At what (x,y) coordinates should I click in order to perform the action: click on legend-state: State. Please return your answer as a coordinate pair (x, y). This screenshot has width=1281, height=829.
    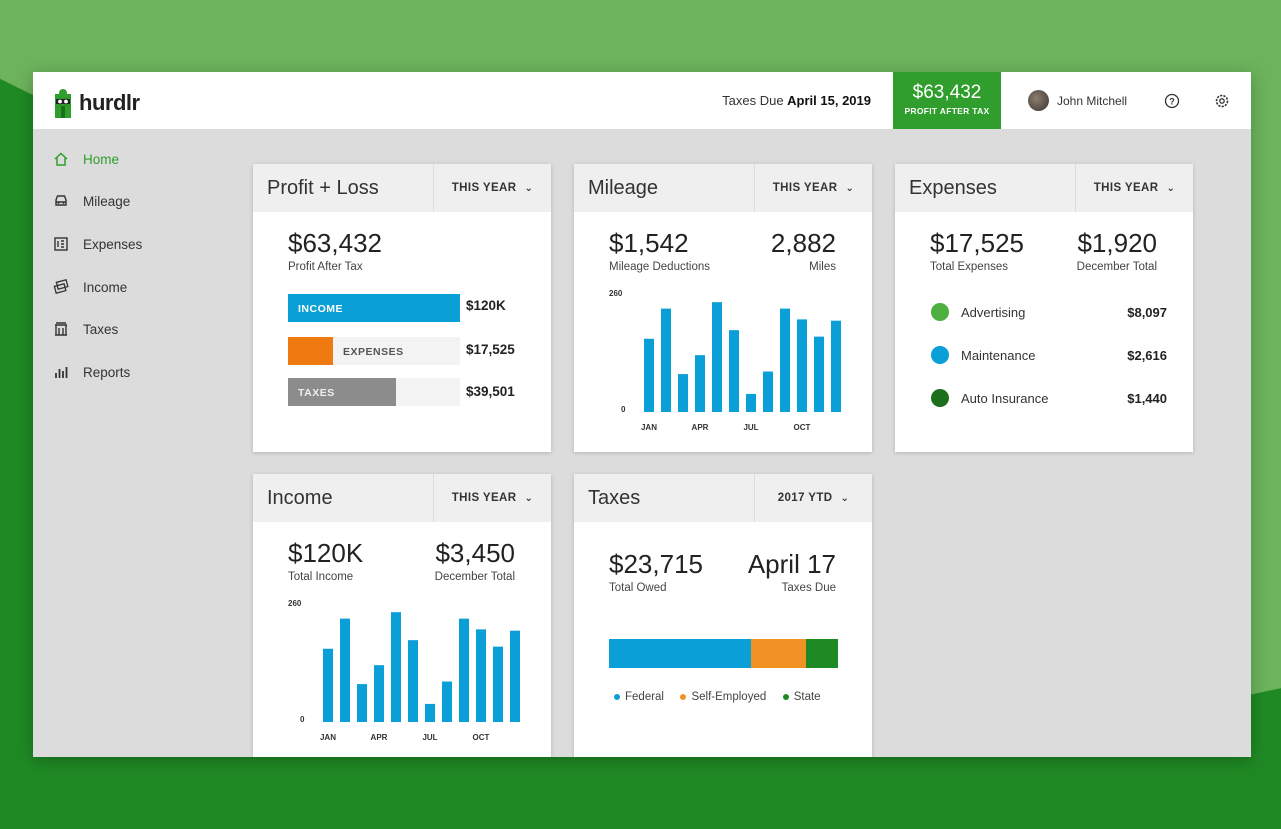
    Looking at the image, I should click on (801, 697).